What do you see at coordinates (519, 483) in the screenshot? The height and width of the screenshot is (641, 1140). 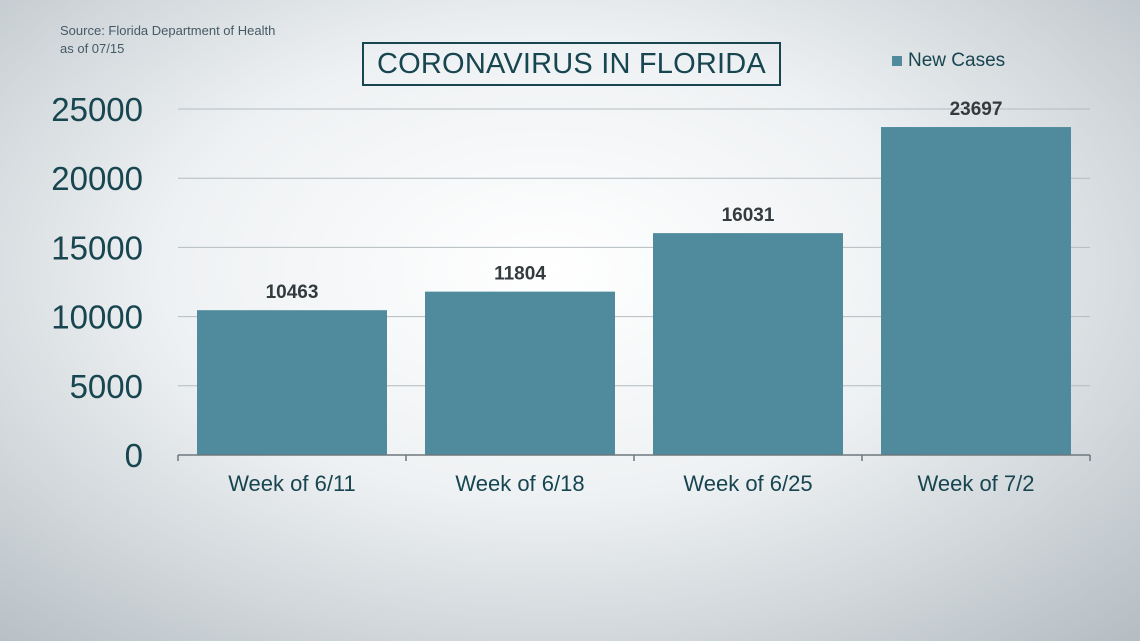 I see `x-tick-label: Week of 6/18` at bounding box center [519, 483].